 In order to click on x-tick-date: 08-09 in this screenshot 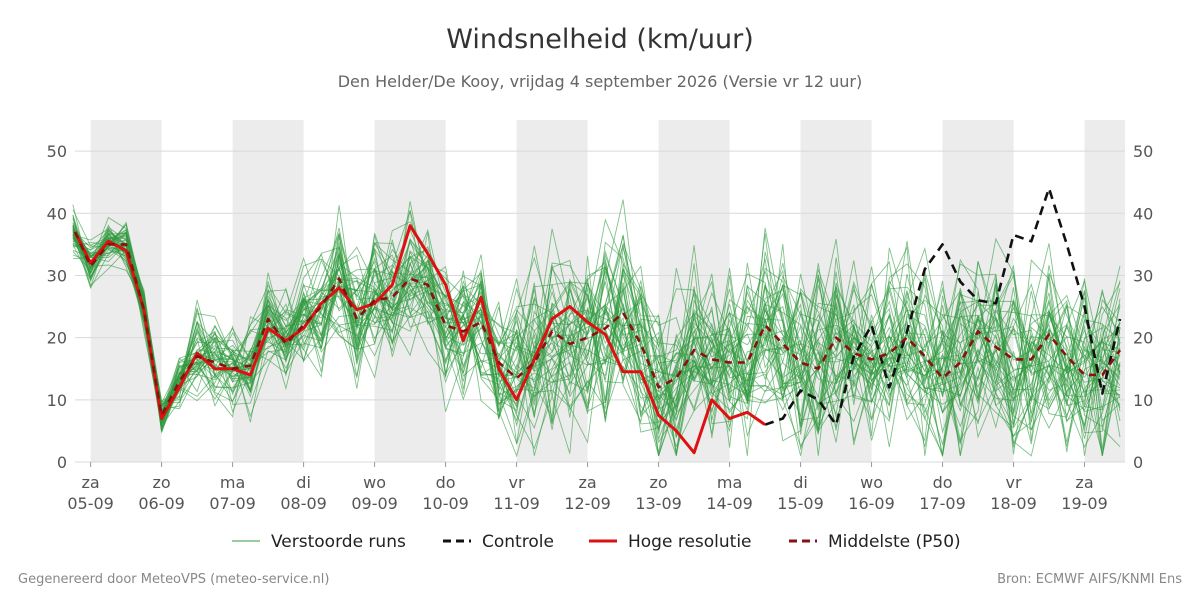, I will do `click(303, 503)`.